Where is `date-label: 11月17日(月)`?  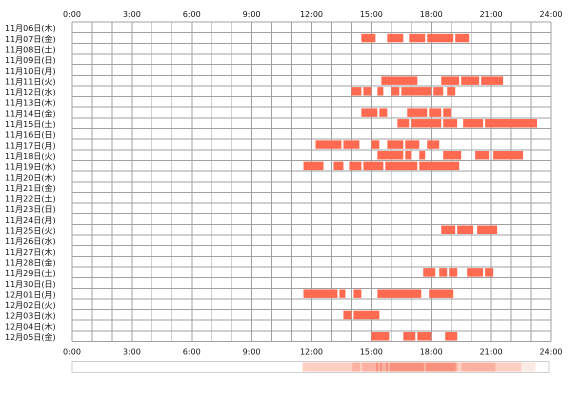
date-label: 11月17日(月) is located at coordinates (30, 145).